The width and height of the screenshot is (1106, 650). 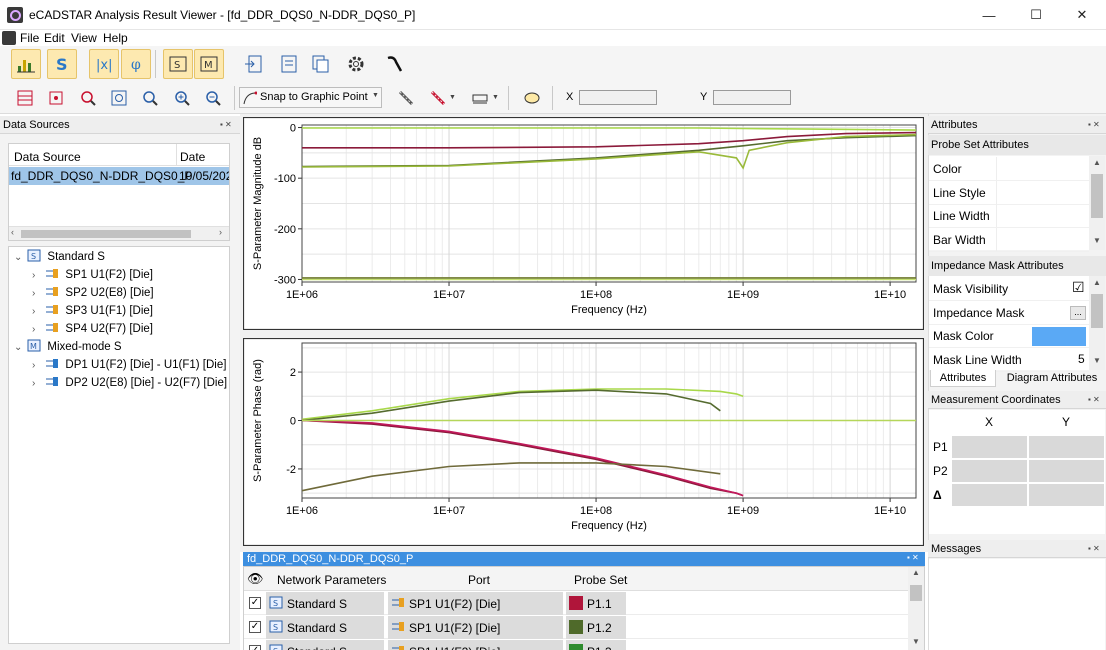 I want to click on close-button: ✕, so click(x=1082, y=14).